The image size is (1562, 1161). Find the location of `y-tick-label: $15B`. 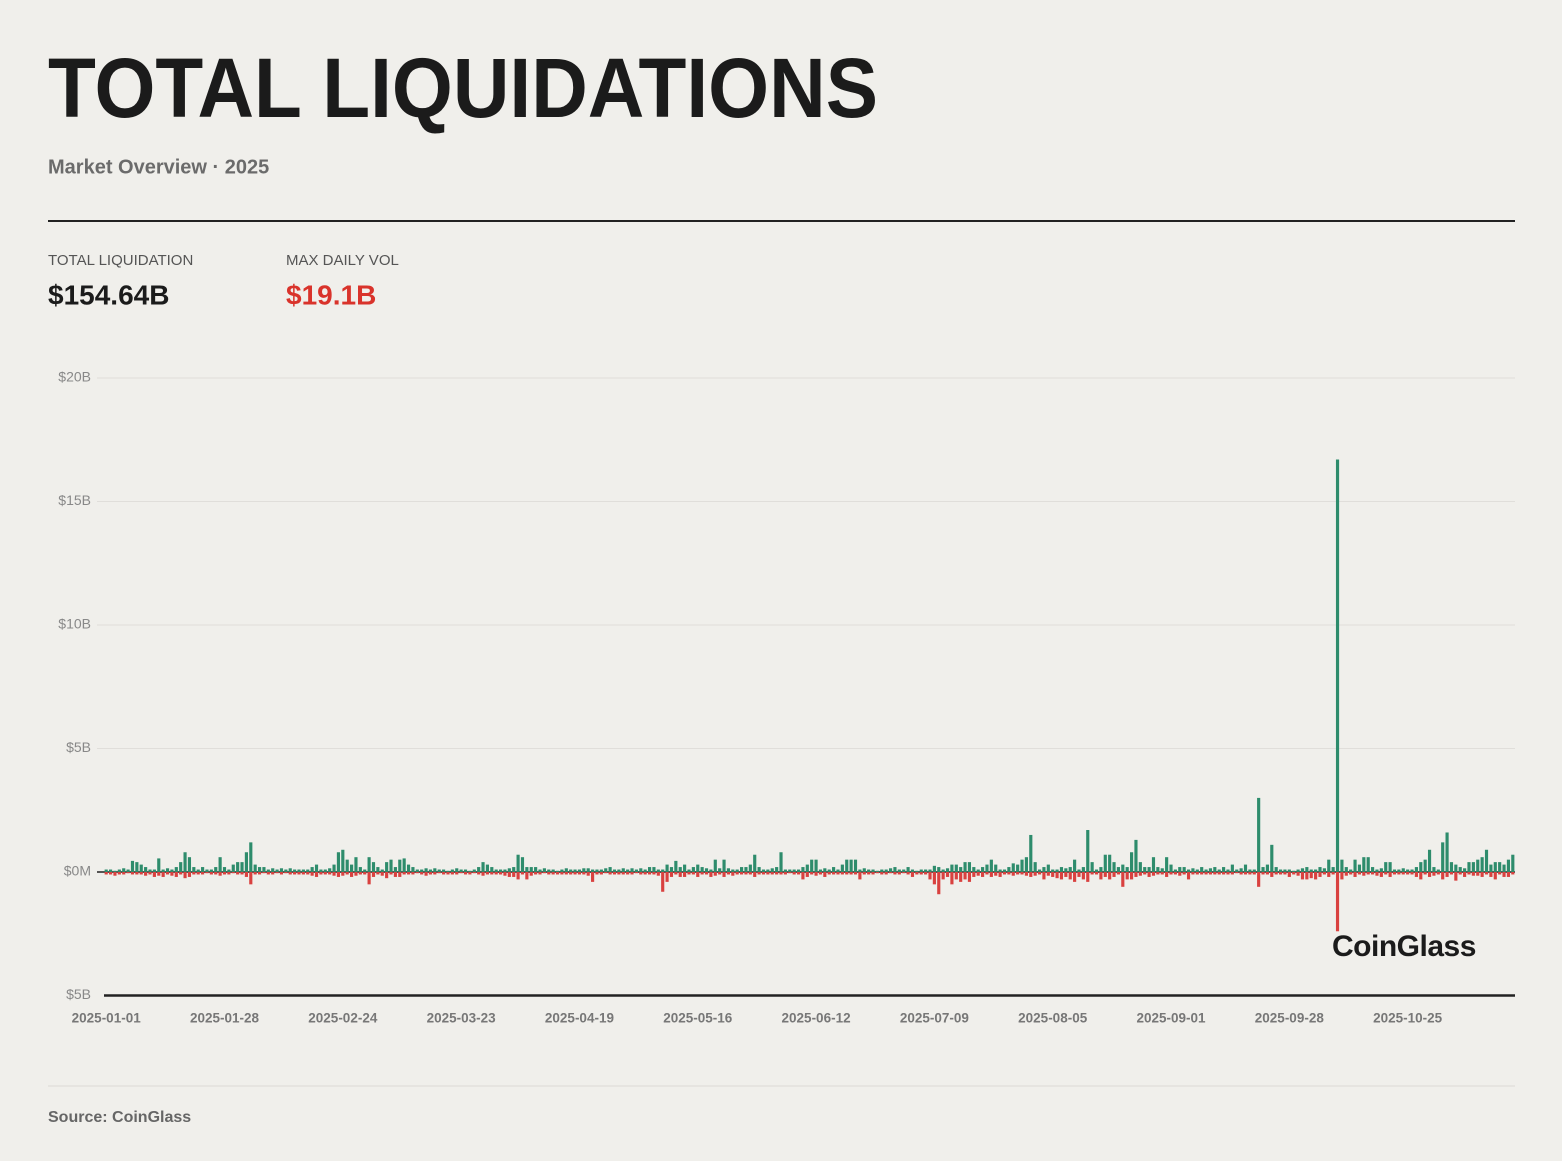

y-tick-label: $15B is located at coordinates (74, 500).